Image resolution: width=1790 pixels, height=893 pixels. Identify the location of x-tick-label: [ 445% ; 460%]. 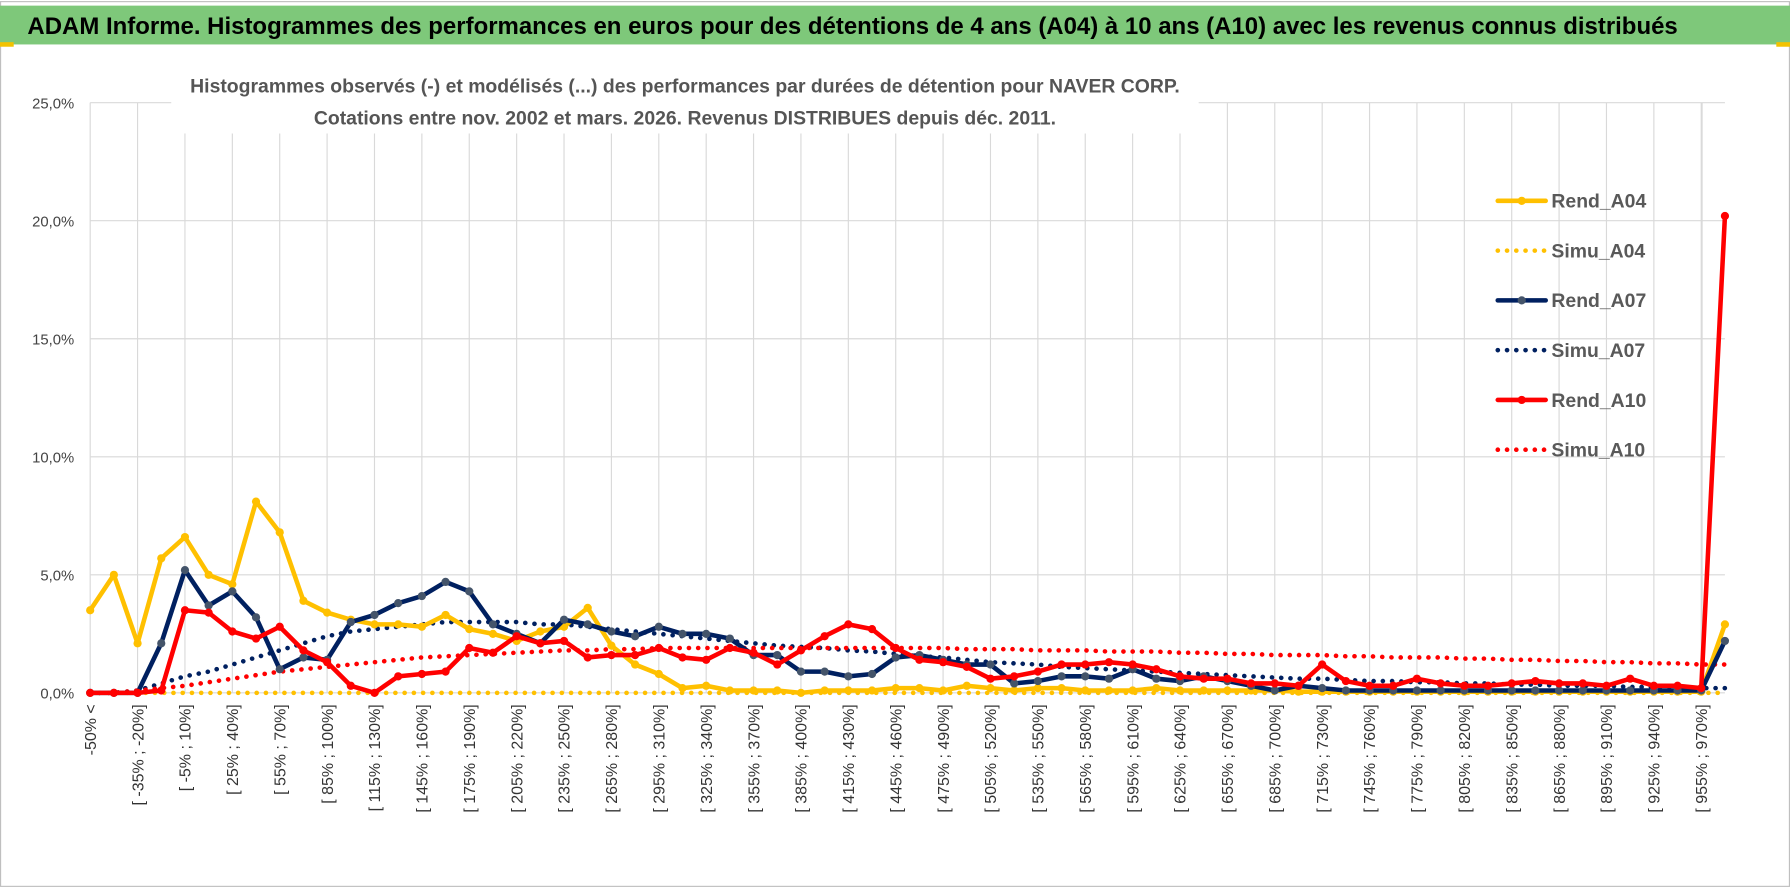
(896, 758).